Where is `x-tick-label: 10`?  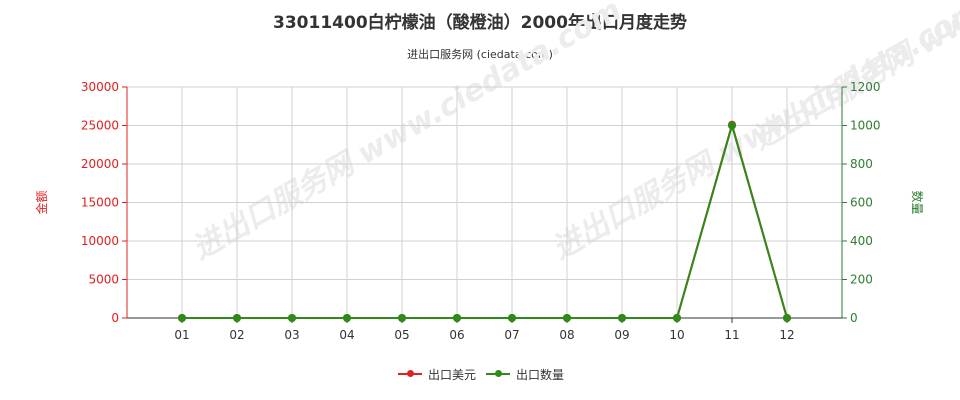
x-tick-label: 10 is located at coordinates (676, 335).